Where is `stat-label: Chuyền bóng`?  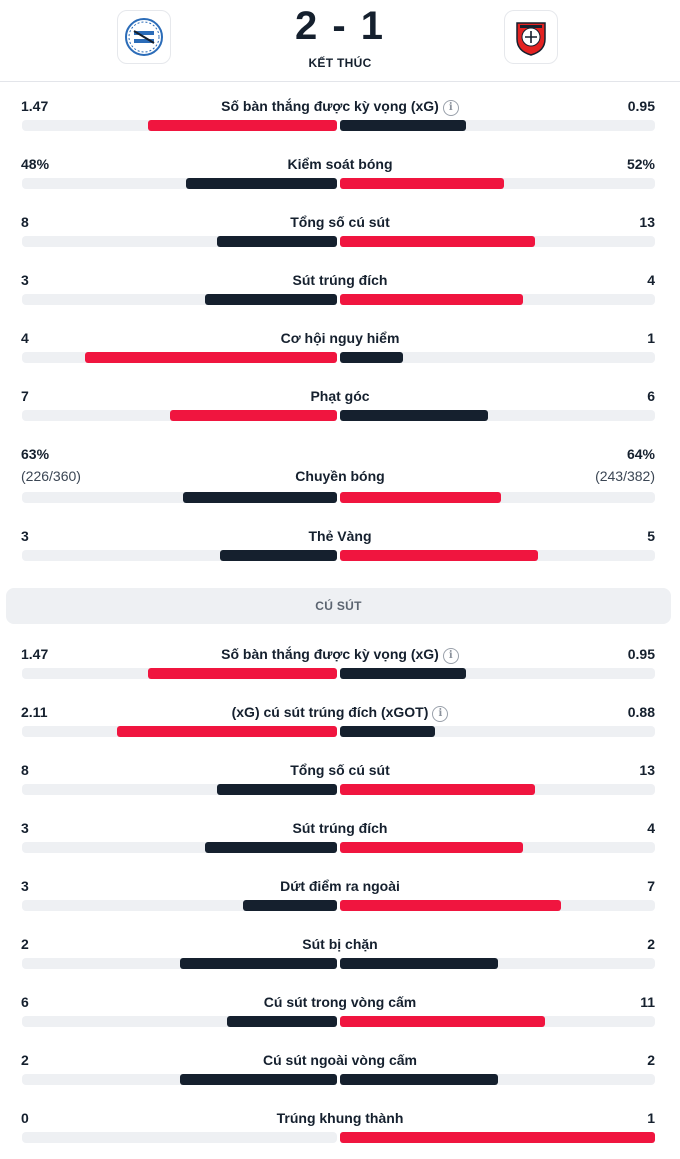
stat-label: Chuyền bóng is located at coordinates (340, 476).